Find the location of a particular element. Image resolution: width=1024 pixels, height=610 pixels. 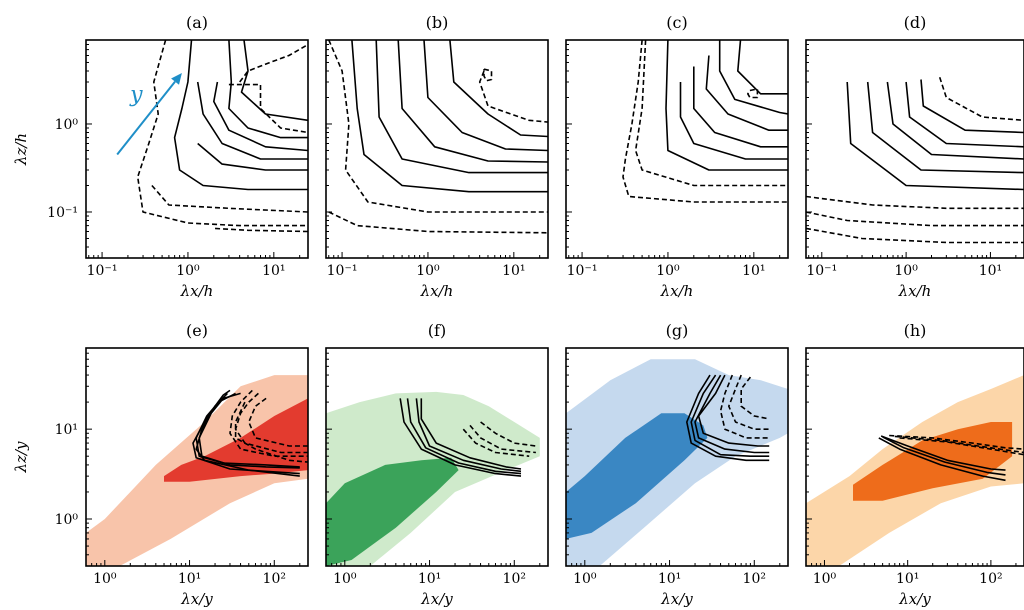

panel-title: (b) is located at coordinates (437, 22).